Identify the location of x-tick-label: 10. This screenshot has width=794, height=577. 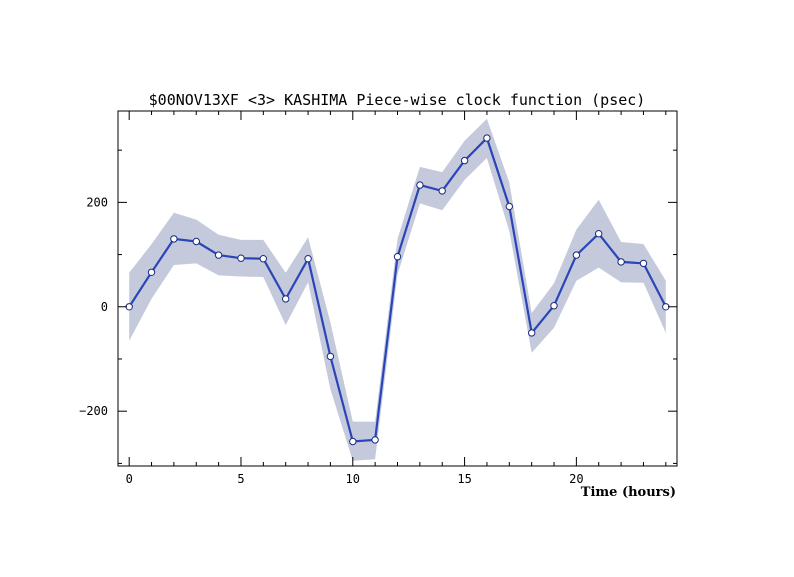
(353, 479).